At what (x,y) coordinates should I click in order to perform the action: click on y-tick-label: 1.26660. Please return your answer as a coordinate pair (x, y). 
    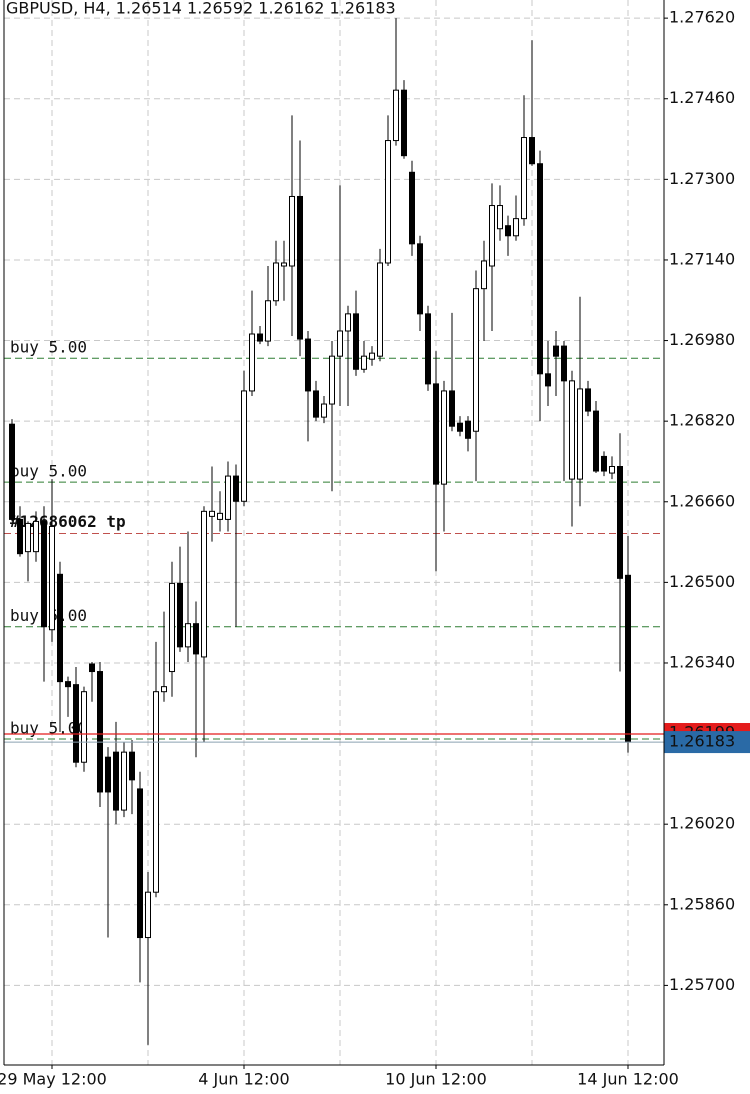
    Looking at the image, I should click on (702, 500).